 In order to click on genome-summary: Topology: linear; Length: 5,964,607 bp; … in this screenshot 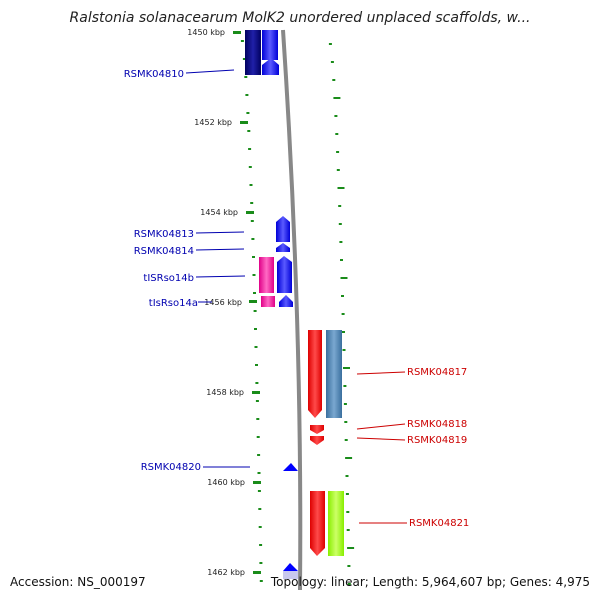, I will do `click(430, 582)`.